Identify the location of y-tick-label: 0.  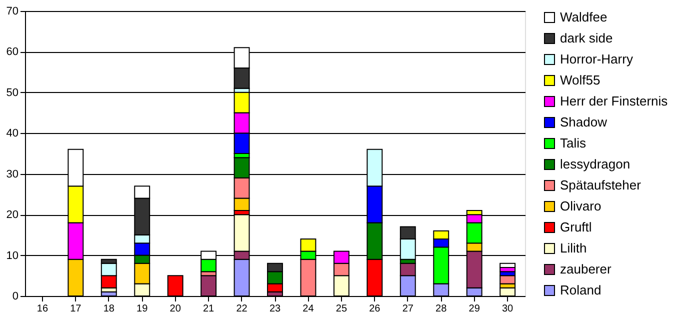
(15, 296).